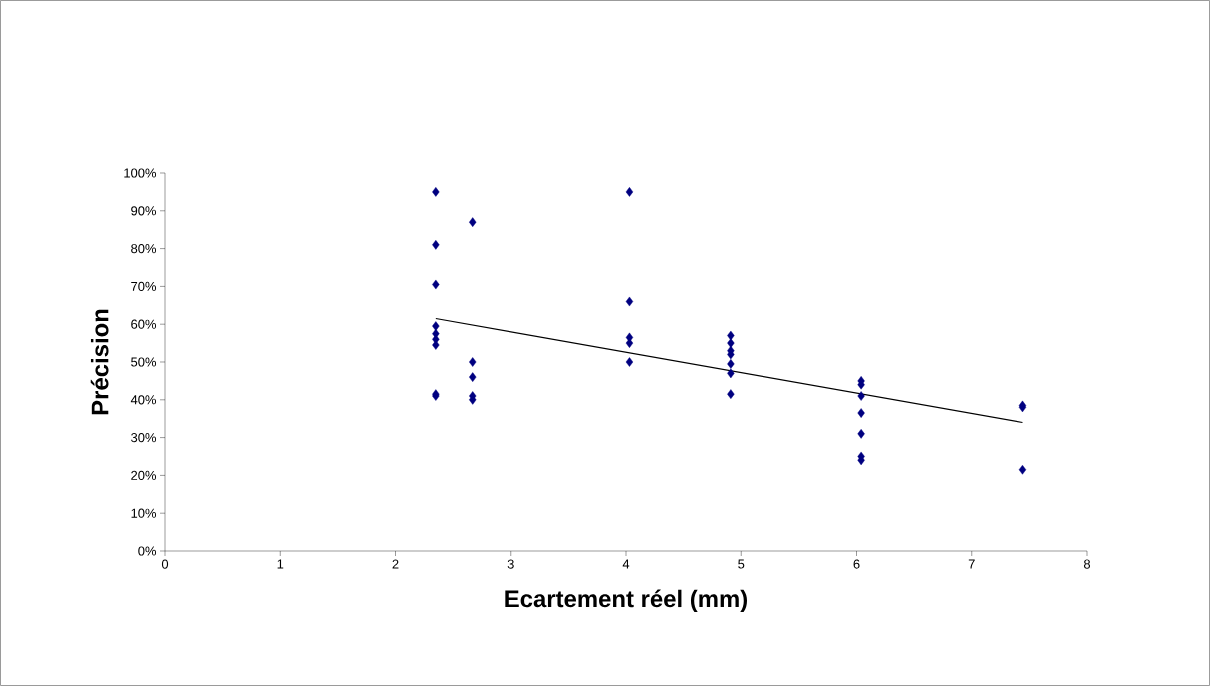  What do you see at coordinates (144, 438) in the screenshot?
I see `y-tick-label: 30%` at bounding box center [144, 438].